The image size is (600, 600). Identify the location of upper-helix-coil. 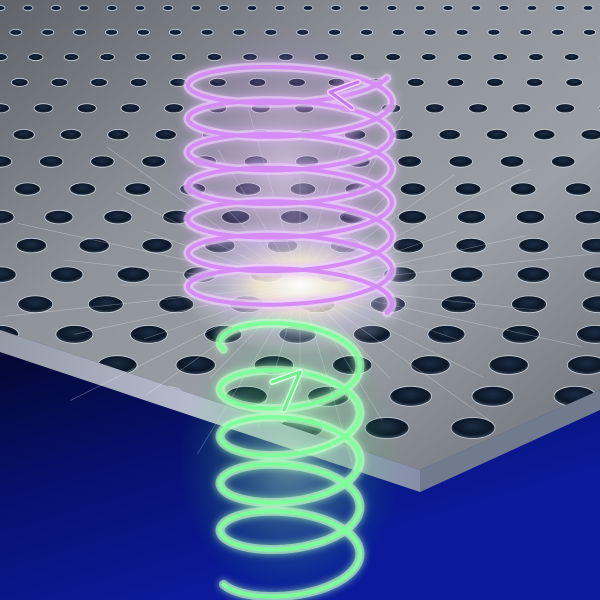
(290, 190).